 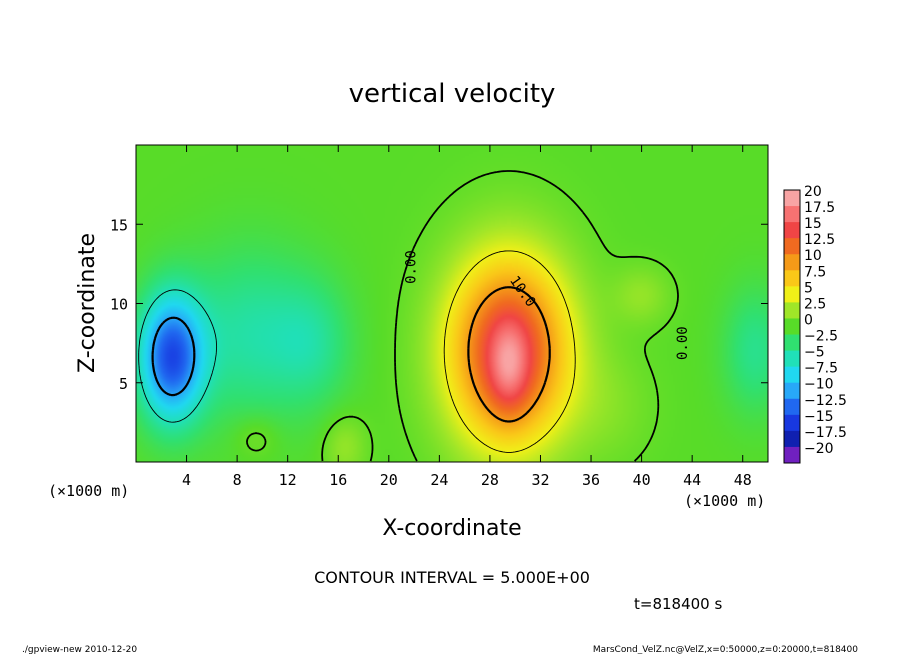 I want to click on colorbar-label-1: 17.5, so click(x=819, y=208).